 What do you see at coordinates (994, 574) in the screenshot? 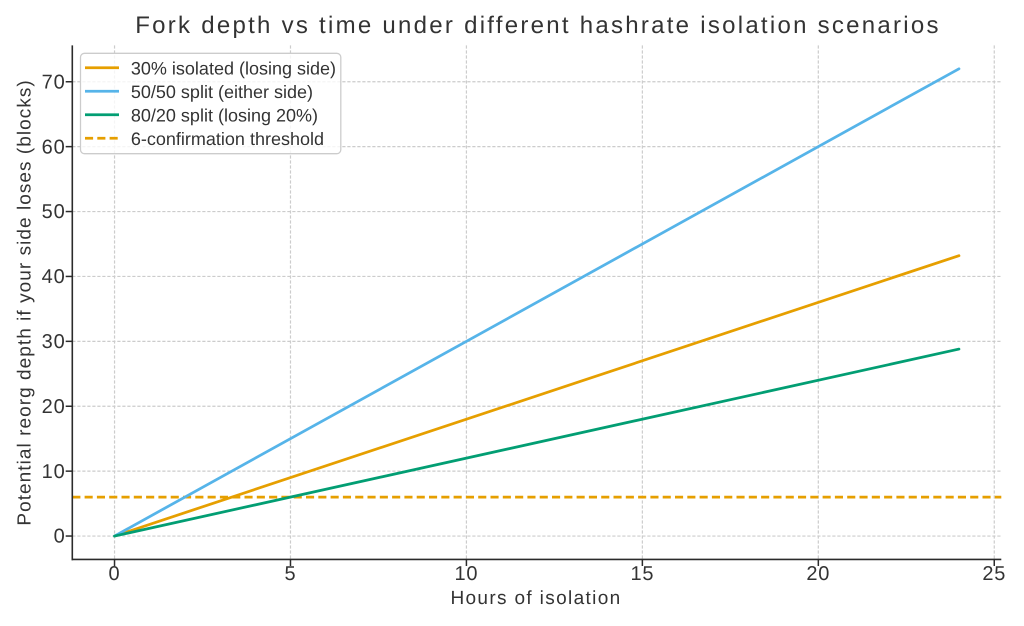
I see `svg-text: 25` at bounding box center [994, 574].